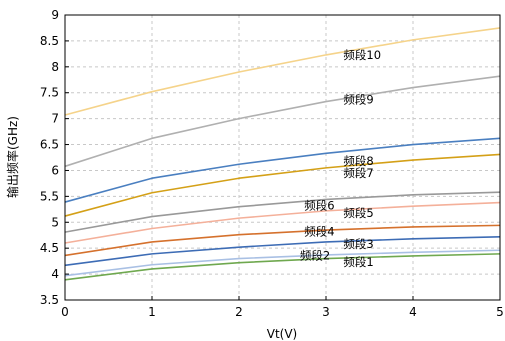  What do you see at coordinates (65, 312) in the screenshot?
I see `x-tick-label: 0` at bounding box center [65, 312].